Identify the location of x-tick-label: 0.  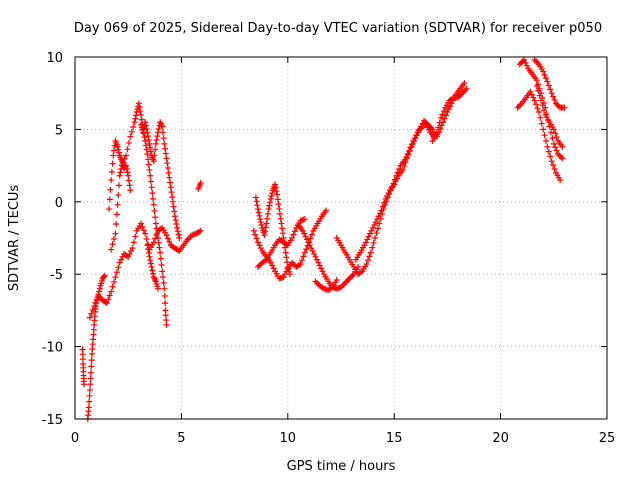
(75, 438).